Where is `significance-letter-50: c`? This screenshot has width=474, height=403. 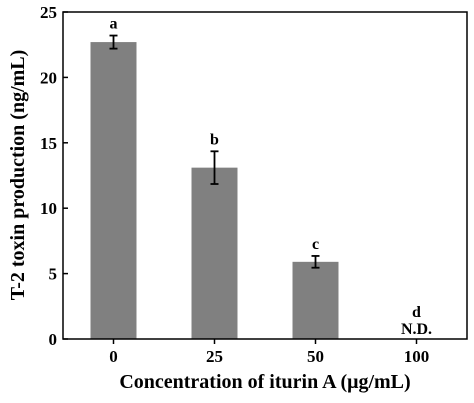
significance-letter-50: c is located at coordinates (315, 244).